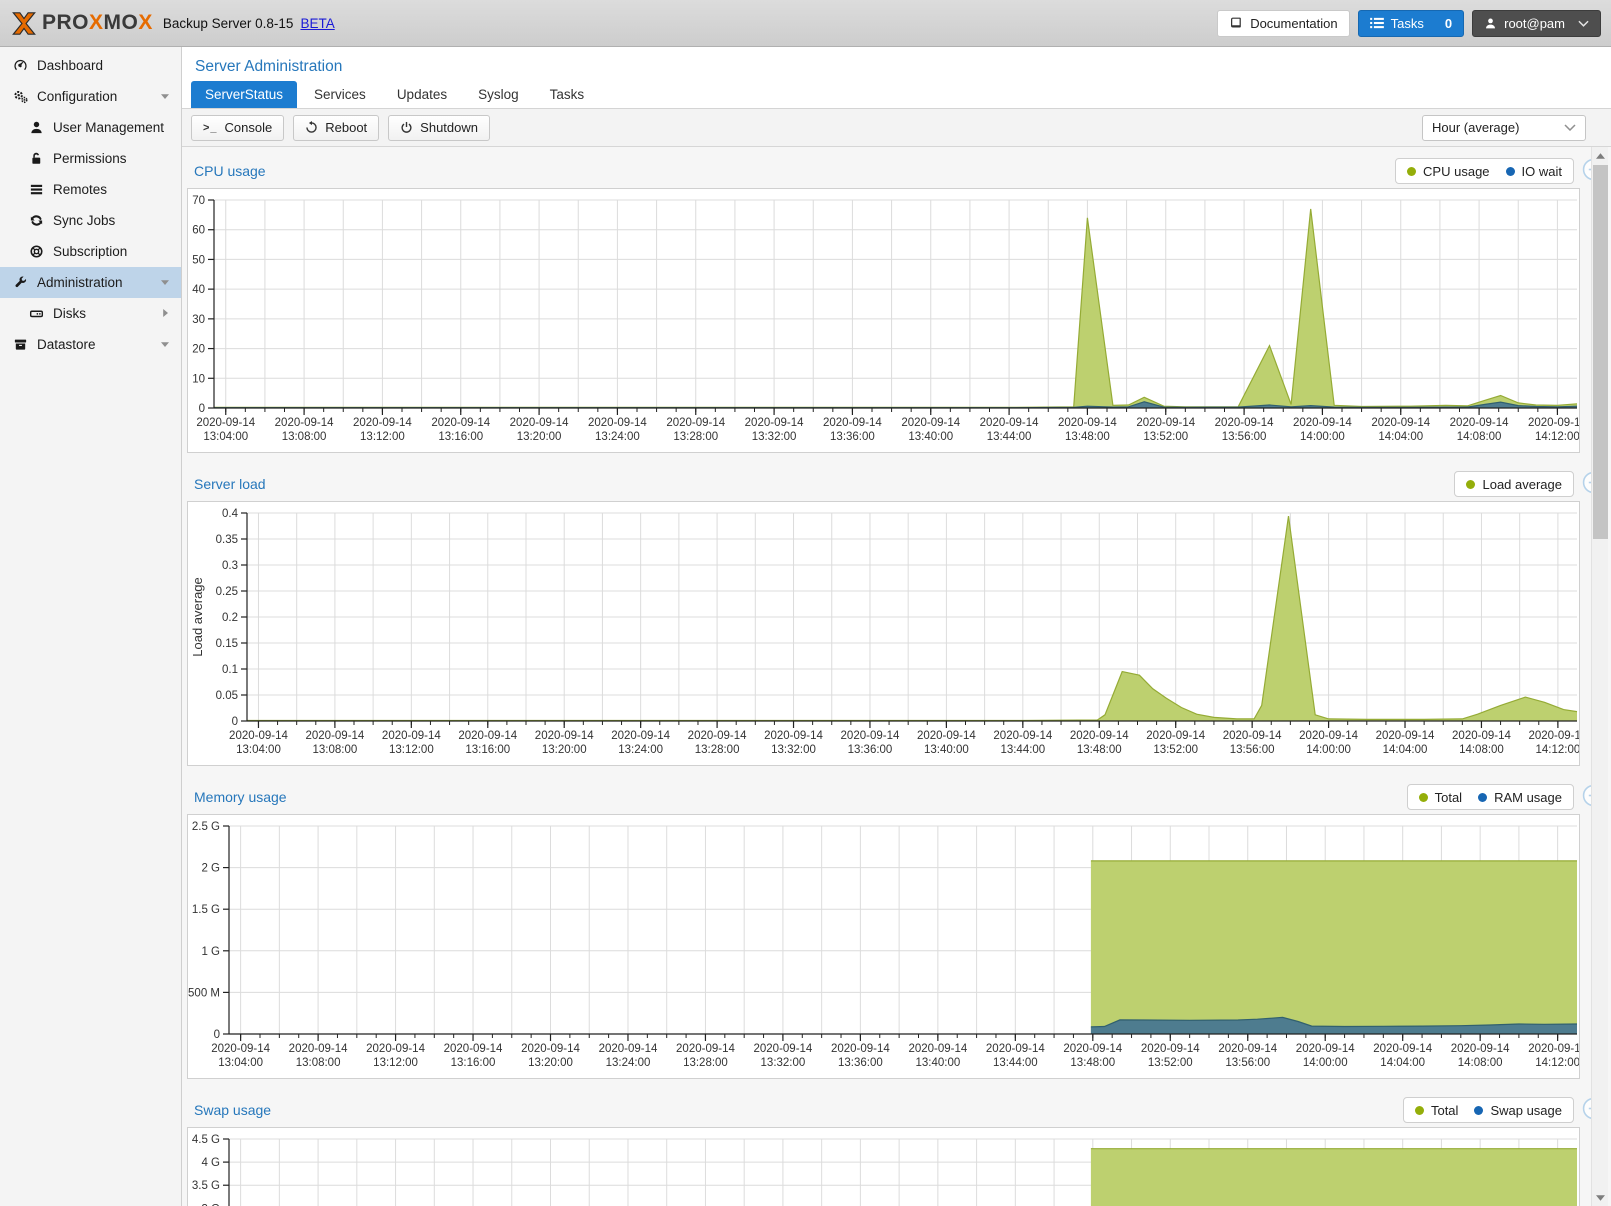 This screenshot has height=1206, width=1611. Describe the element at coordinates (90, 127) in the screenshot. I see `sidebar-item-user-management: User Management` at that location.